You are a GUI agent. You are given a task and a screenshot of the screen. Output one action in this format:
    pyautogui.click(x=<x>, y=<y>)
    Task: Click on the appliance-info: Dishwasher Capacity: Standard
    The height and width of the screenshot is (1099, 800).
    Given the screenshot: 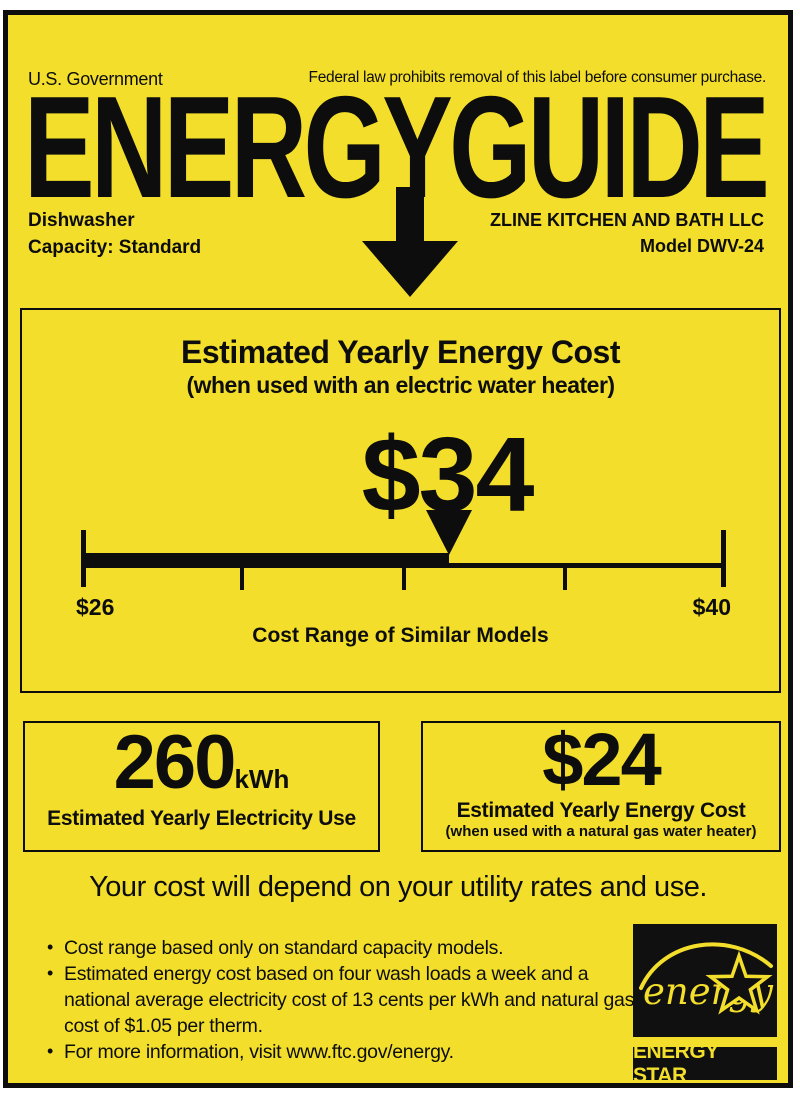 What is the action you would take?
    pyautogui.click(x=114, y=234)
    